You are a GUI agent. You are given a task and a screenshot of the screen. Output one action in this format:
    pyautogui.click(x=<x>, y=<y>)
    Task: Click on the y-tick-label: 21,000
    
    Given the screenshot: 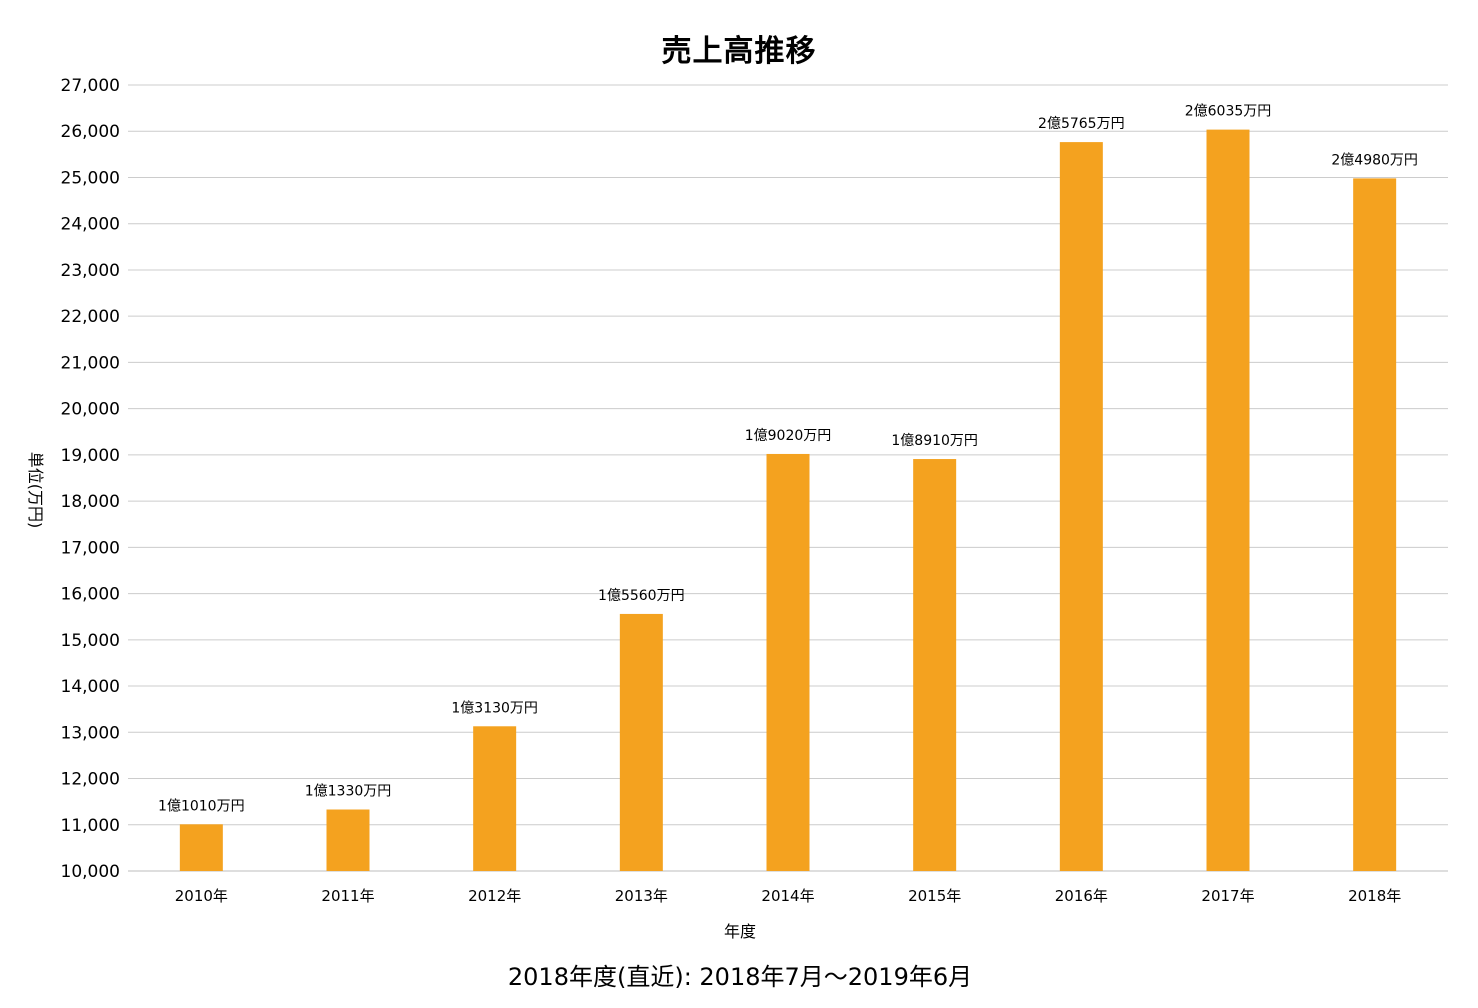 What is the action you would take?
    pyautogui.click(x=90, y=363)
    